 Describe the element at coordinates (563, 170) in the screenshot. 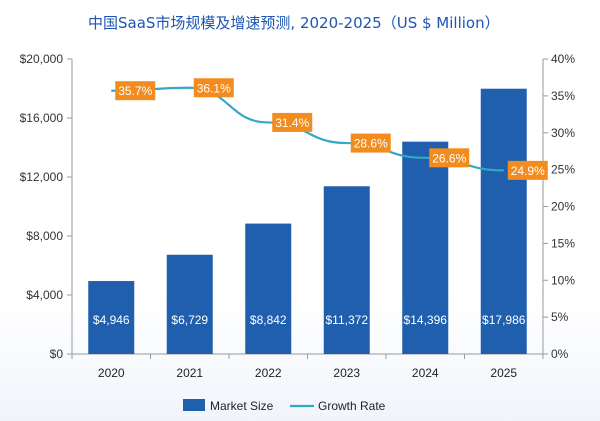

I see `y-right-tick-label: 25%` at that location.